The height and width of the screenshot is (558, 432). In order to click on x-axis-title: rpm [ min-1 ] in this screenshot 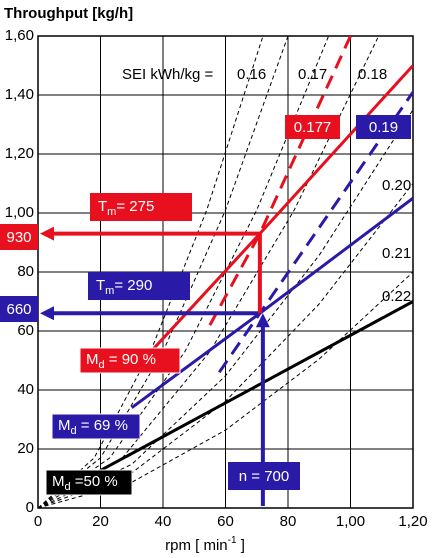, I will do `click(205, 544)`.